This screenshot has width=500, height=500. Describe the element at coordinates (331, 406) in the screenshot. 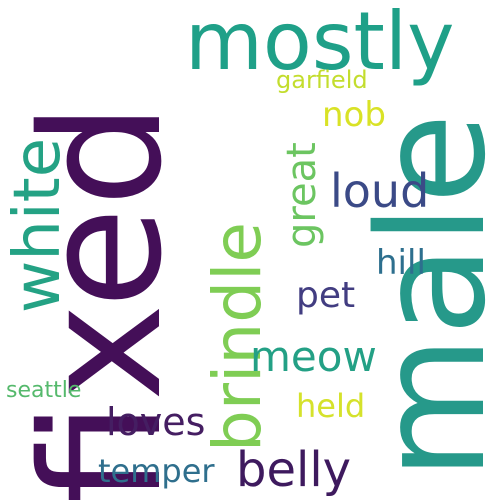

I see `word-held: held` at that location.